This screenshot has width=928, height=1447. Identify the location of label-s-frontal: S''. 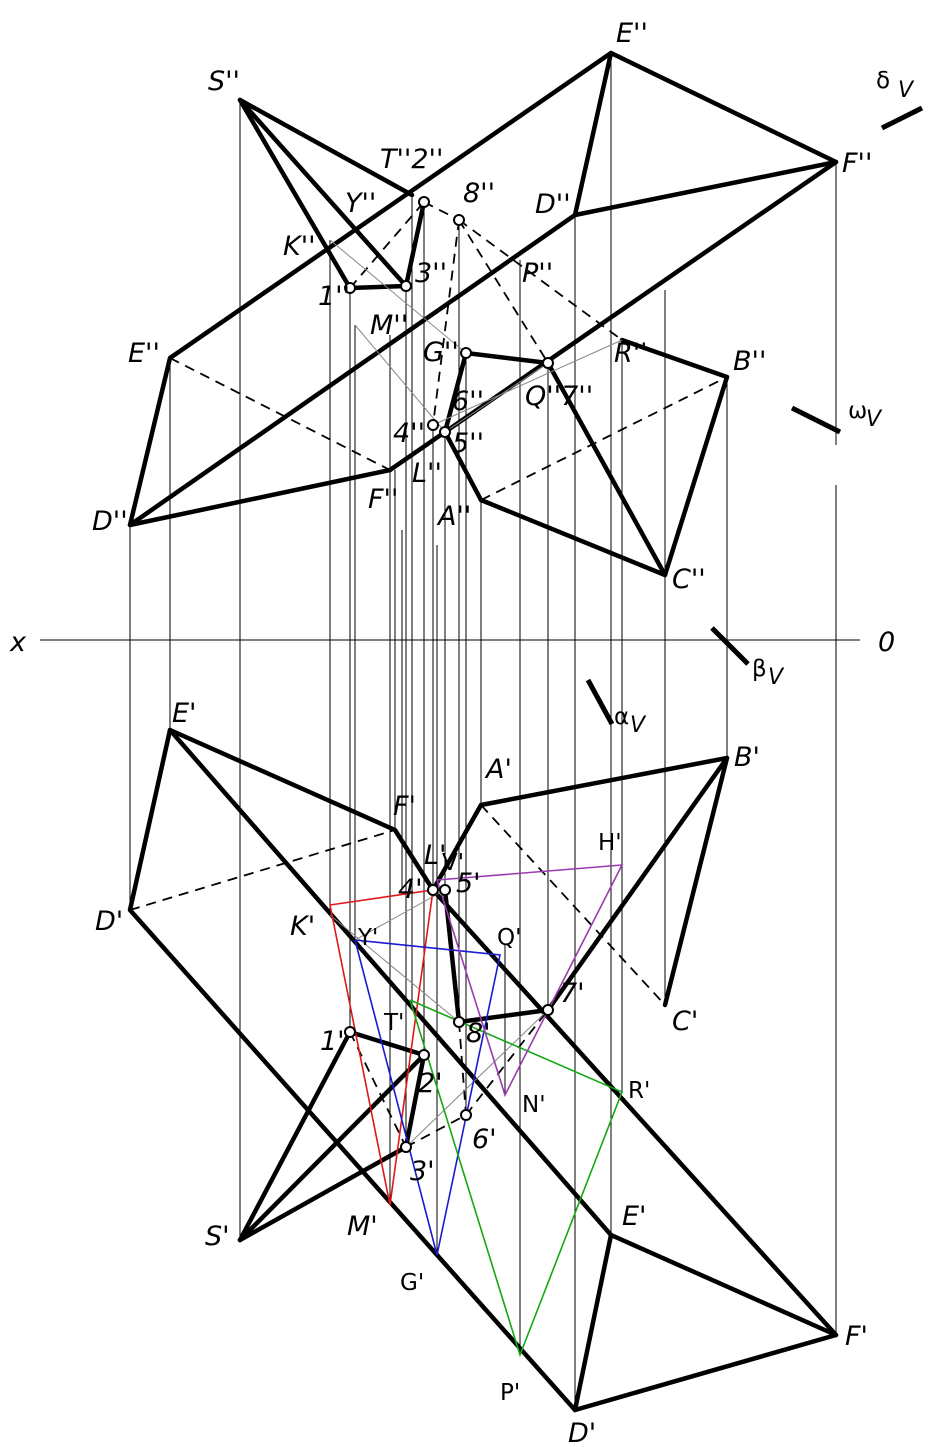
(224, 81).